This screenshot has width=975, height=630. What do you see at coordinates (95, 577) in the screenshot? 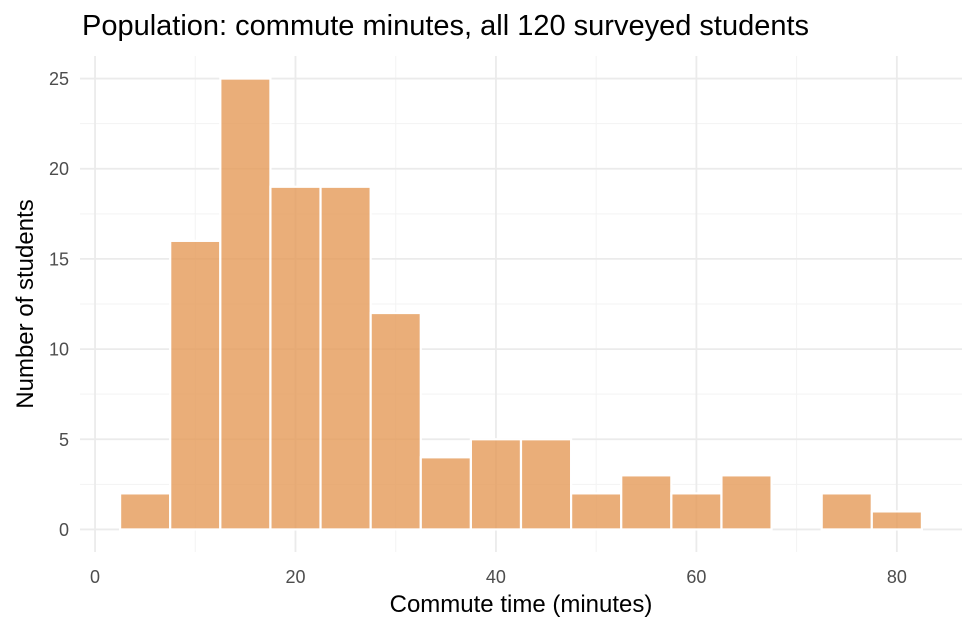
I see `x-tick-label: 0` at bounding box center [95, 577].